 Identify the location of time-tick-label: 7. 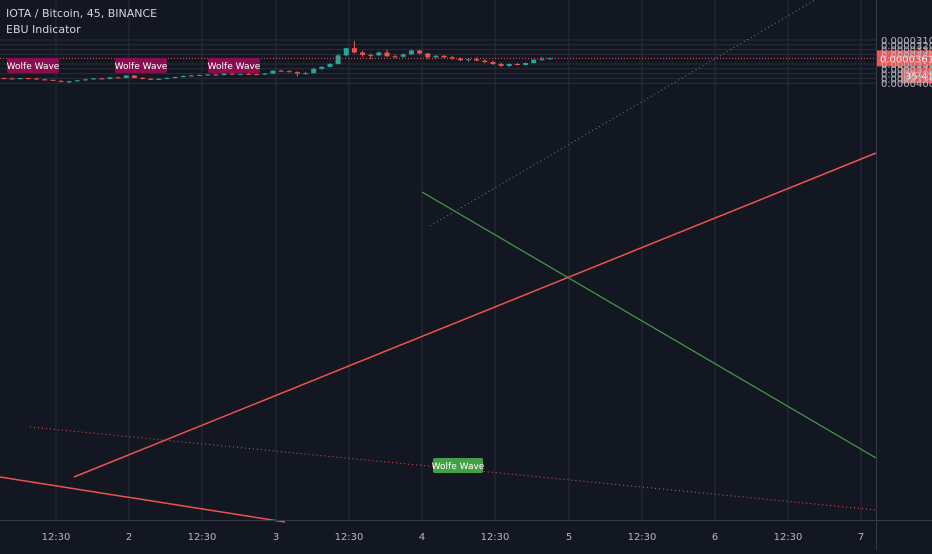
(861, 537).